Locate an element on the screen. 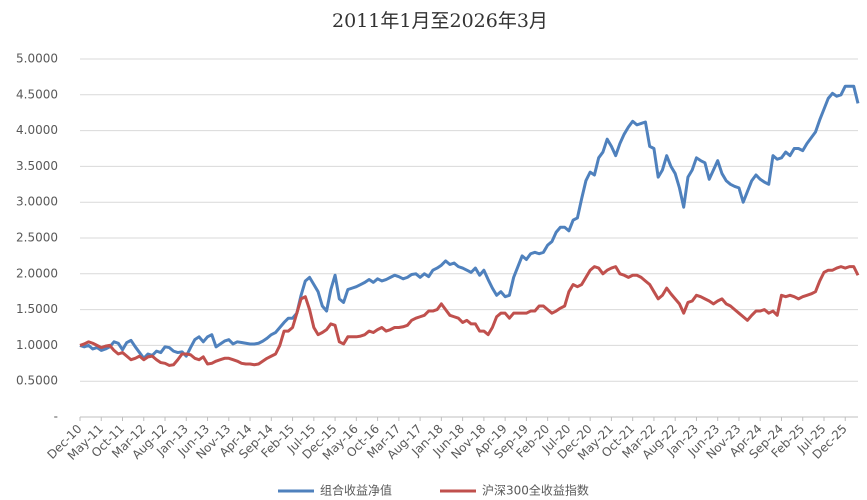 The width and height of the screenshot is (867, 500). y-tick-label: 4.5000 is located at coordinates (37, 94).